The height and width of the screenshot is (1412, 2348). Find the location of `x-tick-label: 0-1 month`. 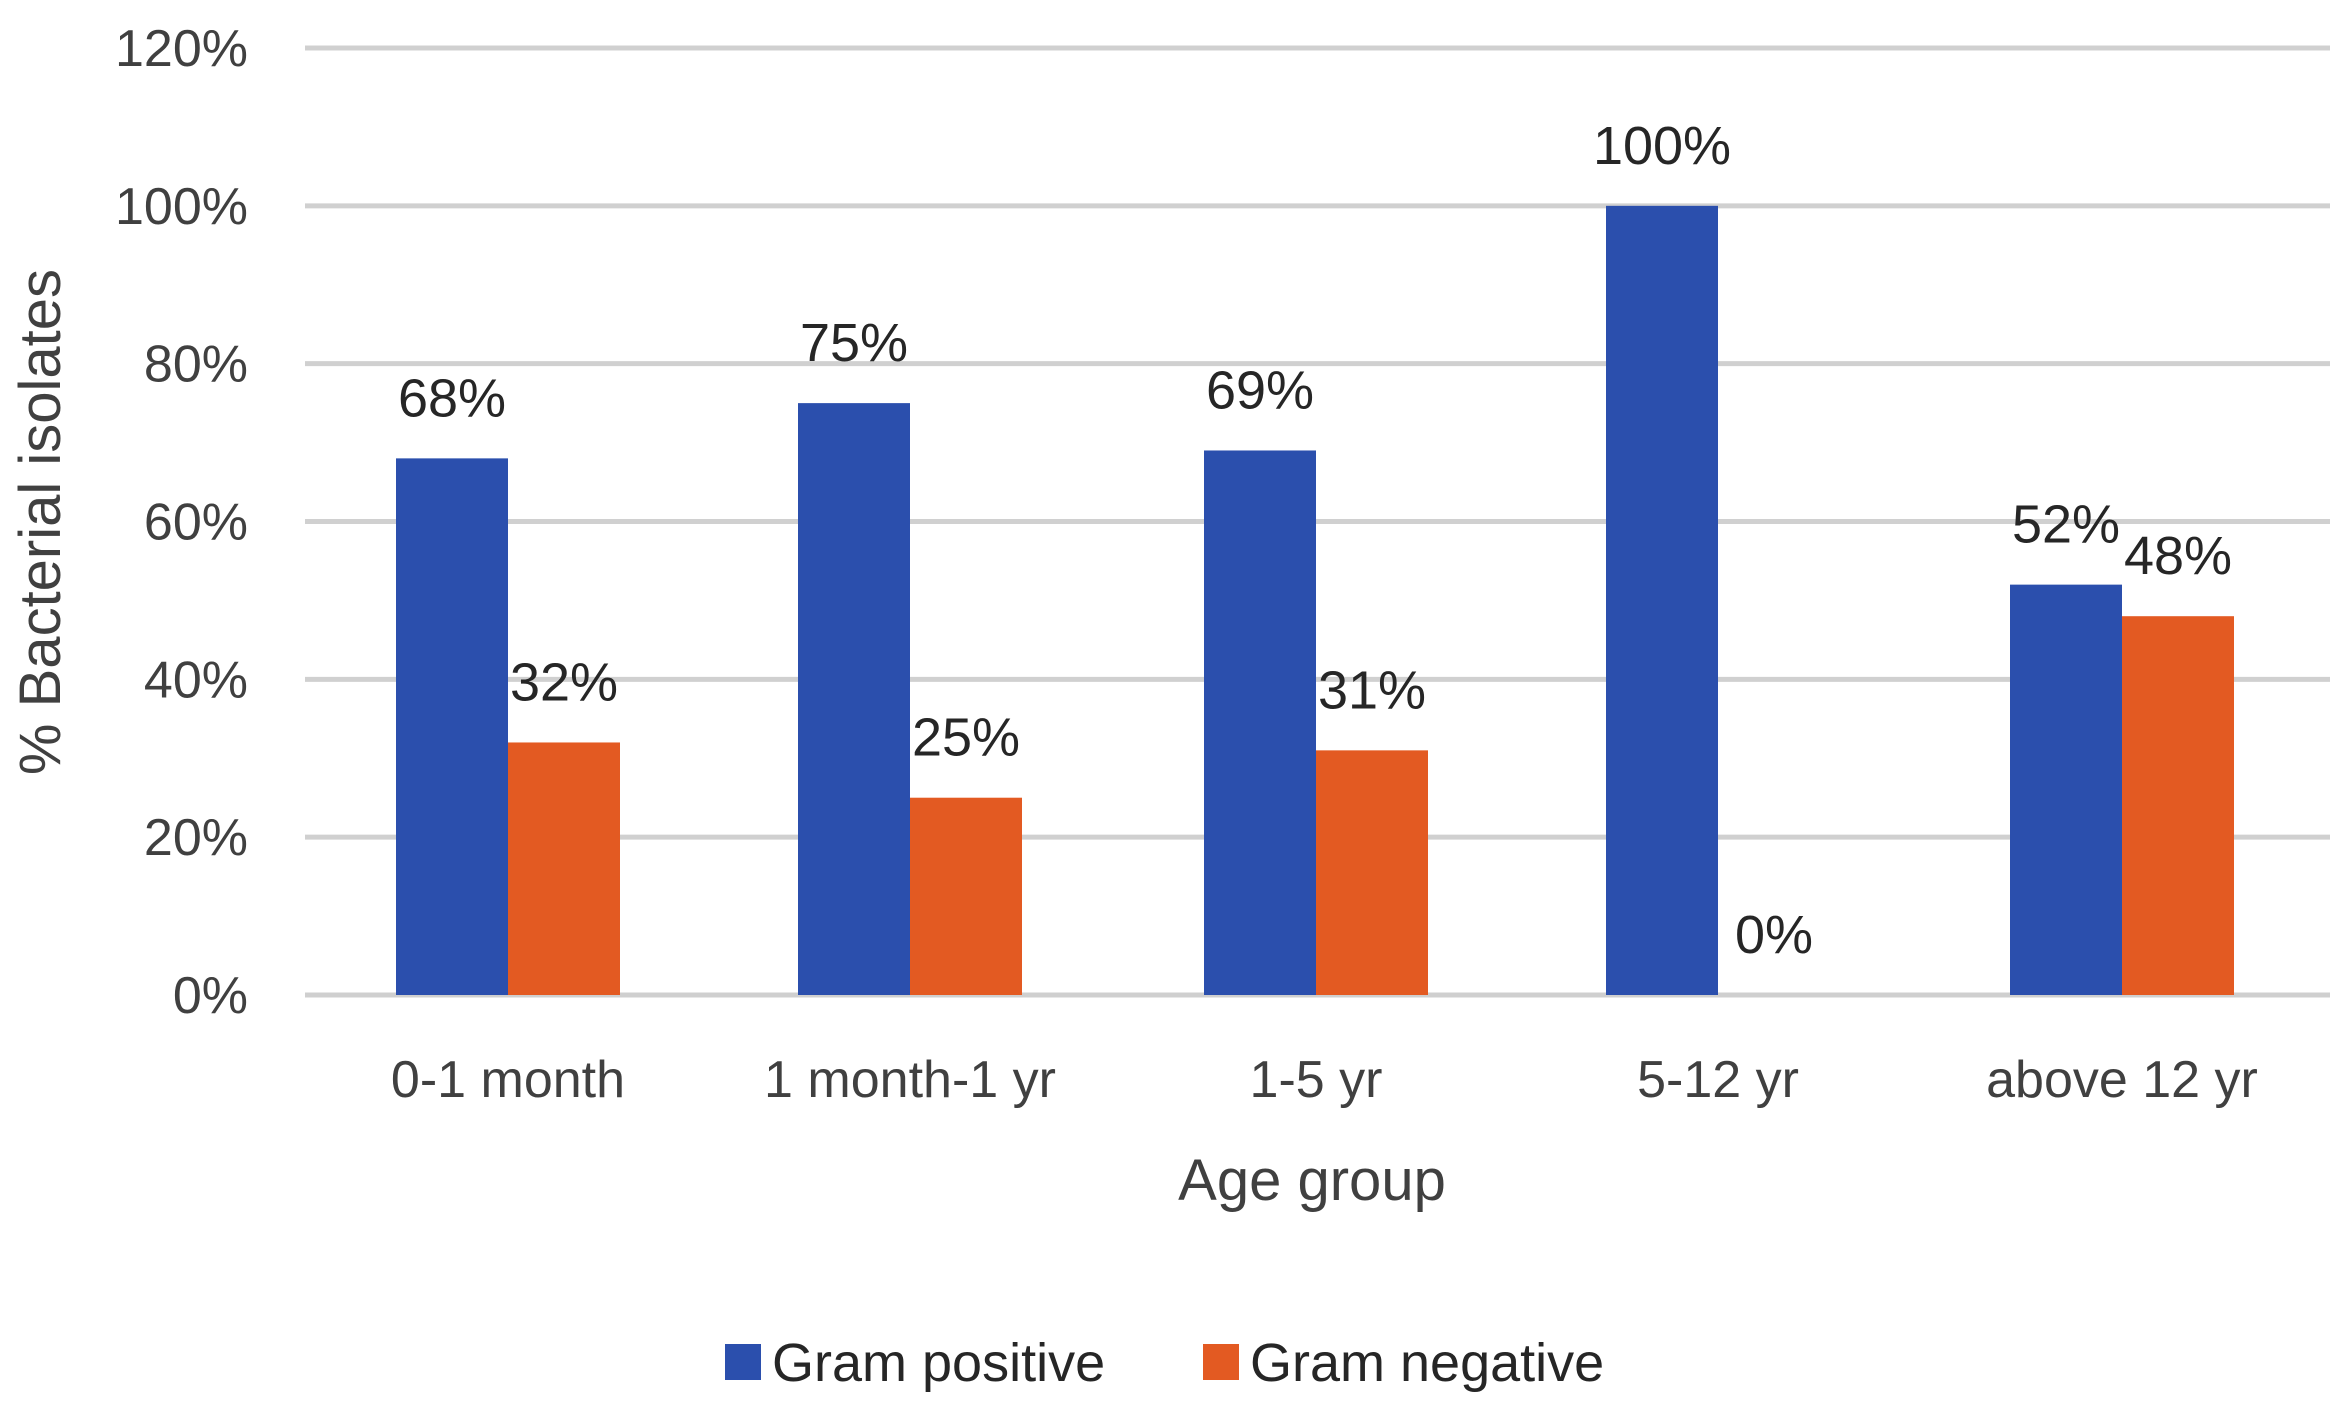

x-tick-label: 0-1 month is located at coordinates (508, 1080).